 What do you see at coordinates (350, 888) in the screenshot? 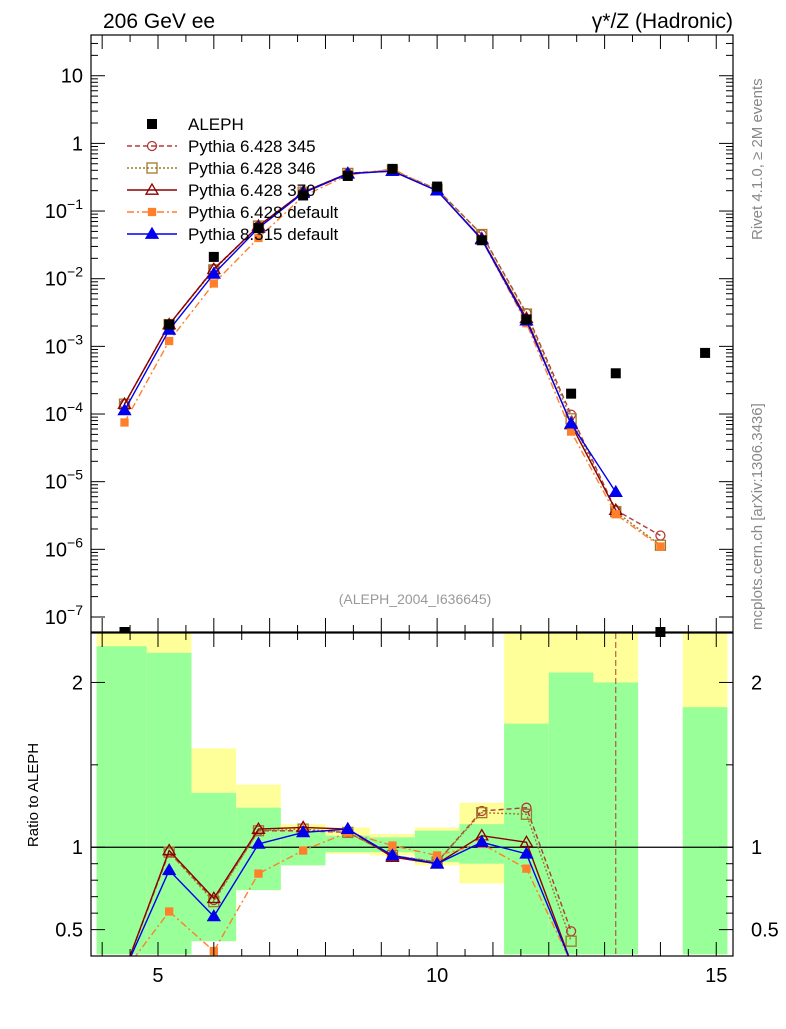
I see `ratio-series-group` at bounding box center [350, 888].